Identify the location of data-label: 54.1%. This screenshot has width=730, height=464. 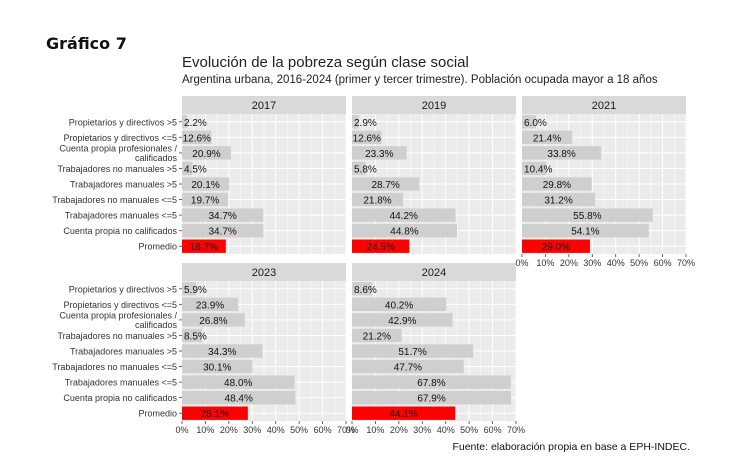
(585, 232).